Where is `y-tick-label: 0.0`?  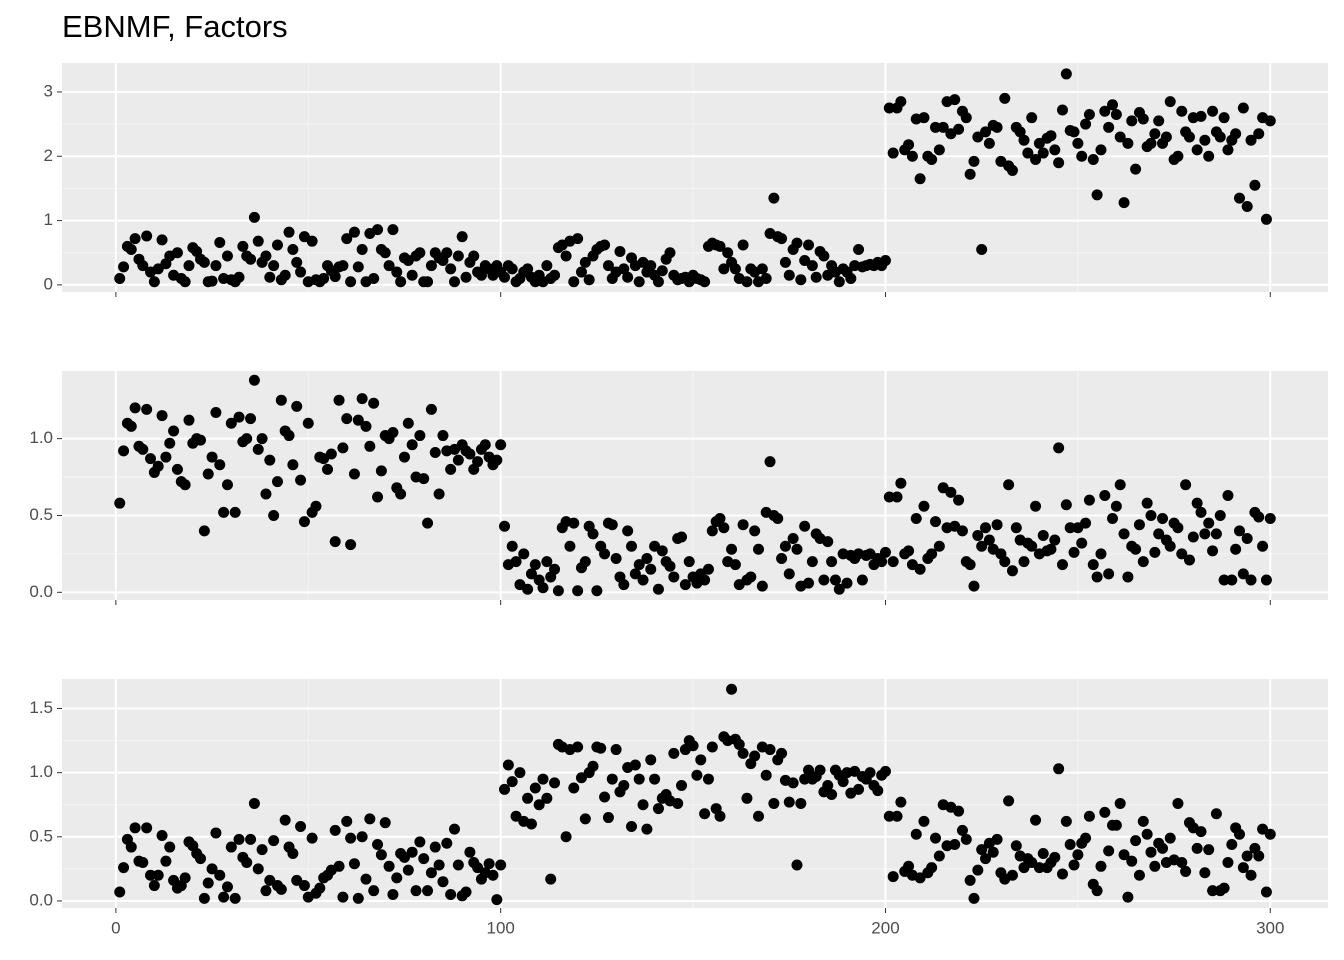 y-tick-label: 0.0 is located at coordinates (41, 591).